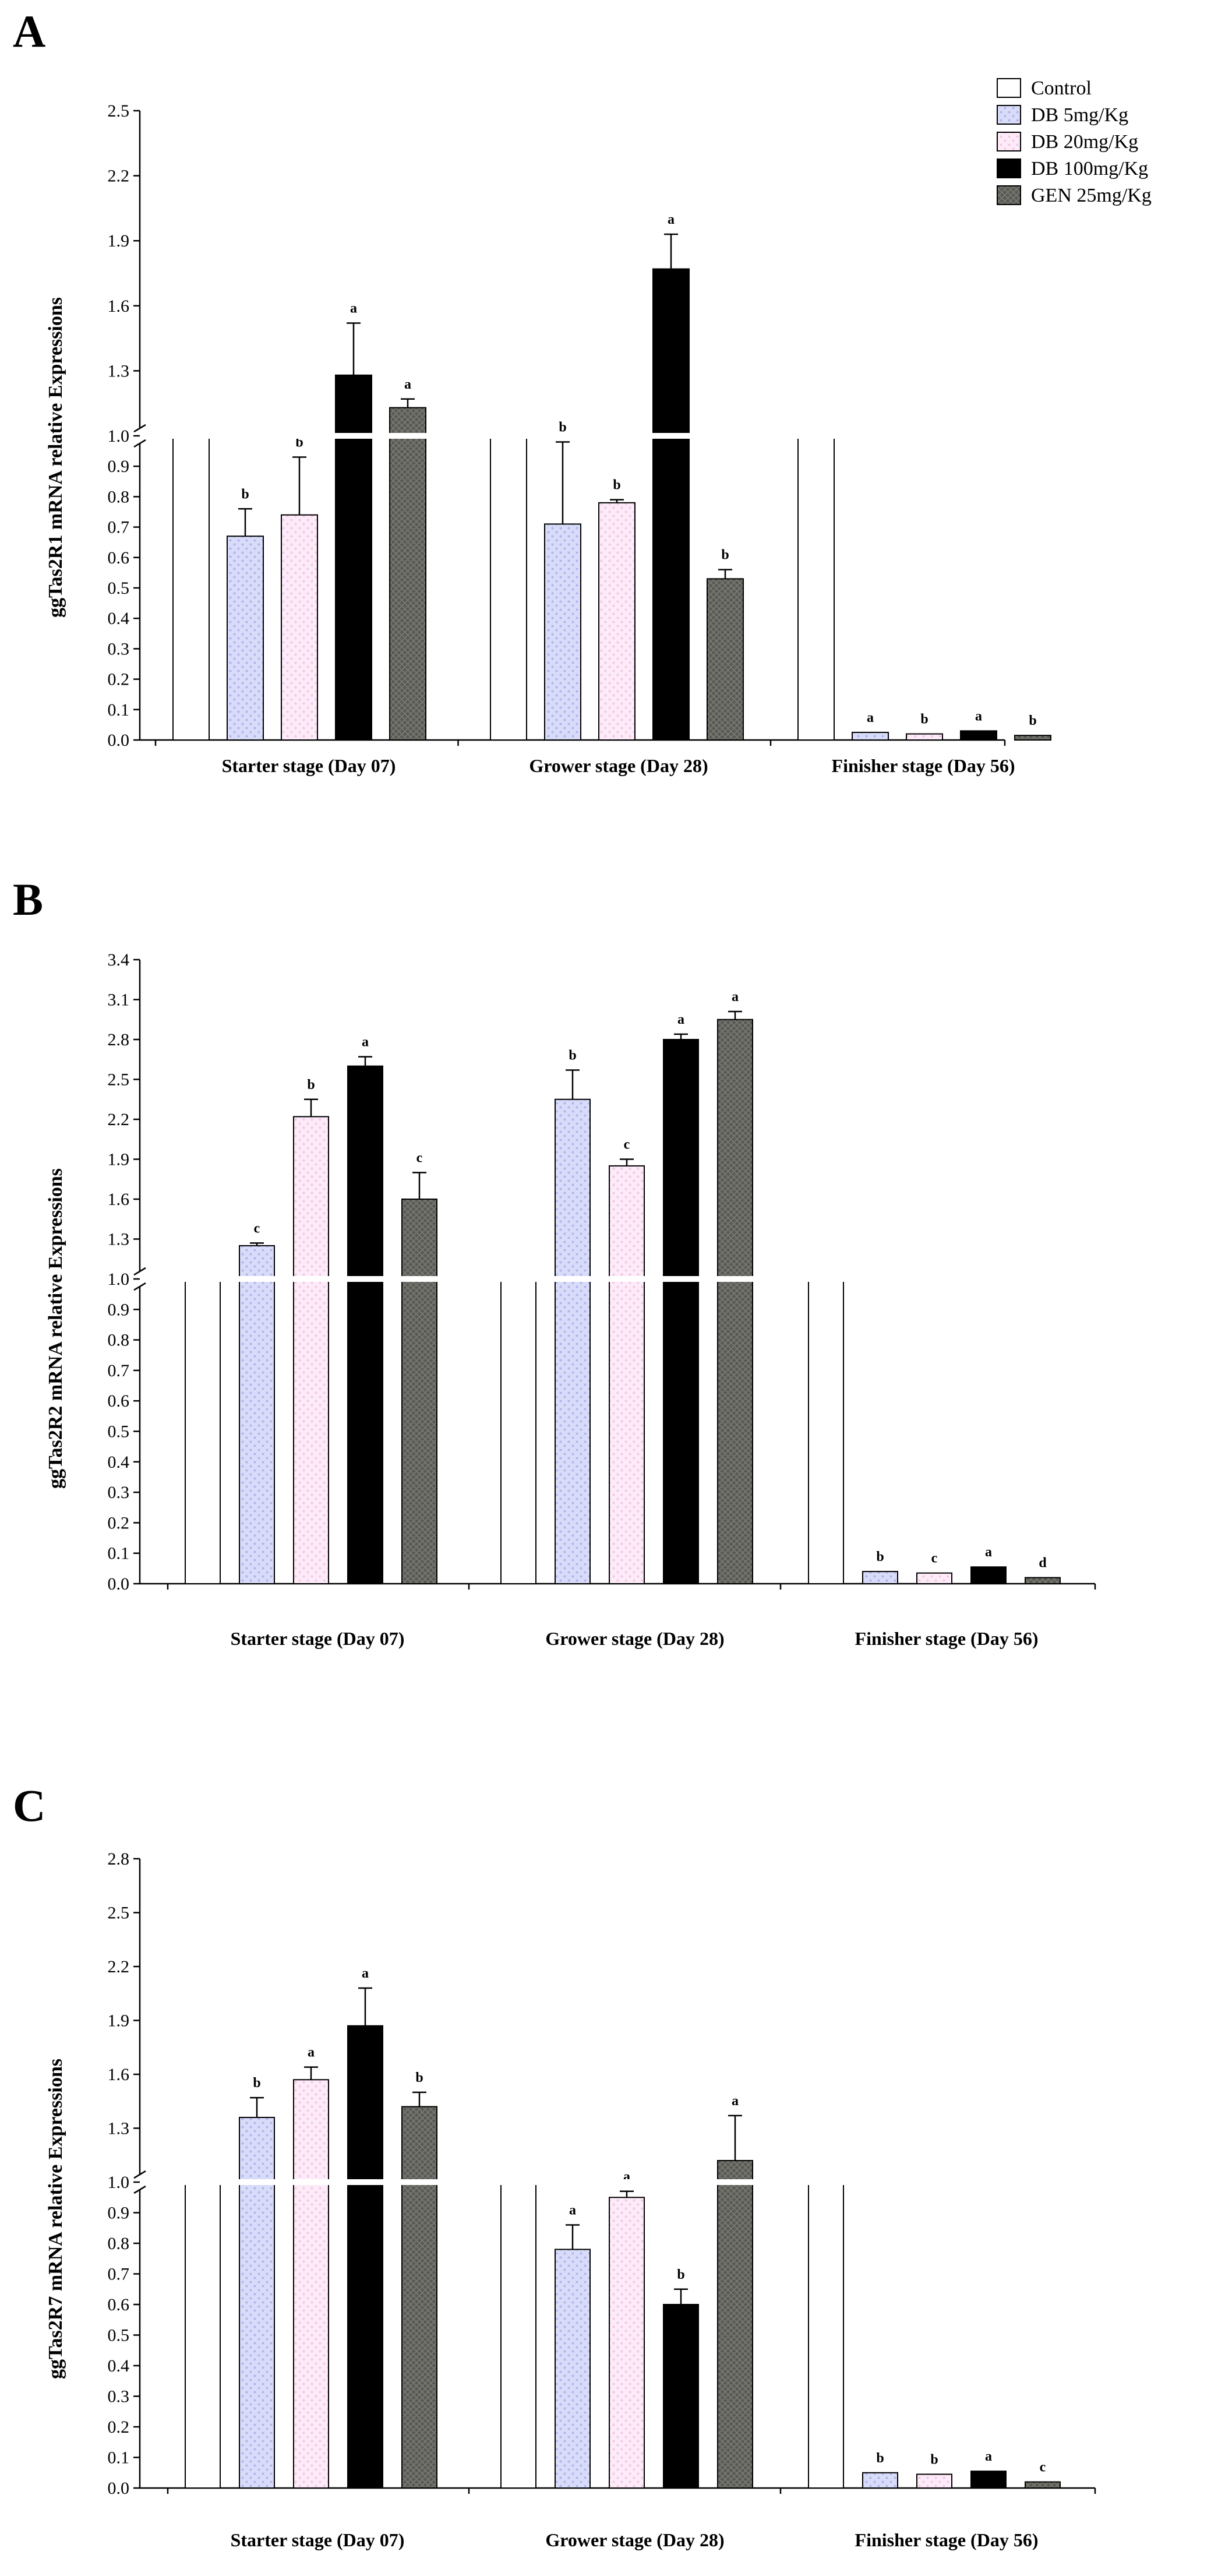 The height and width of the screenshot is (2576, 1218). What do you see at coordinates (618, 765) in the screenshot?
I see `group-label-a-grower: Grower stage (Day 28)` at bounding box center [618, 765].